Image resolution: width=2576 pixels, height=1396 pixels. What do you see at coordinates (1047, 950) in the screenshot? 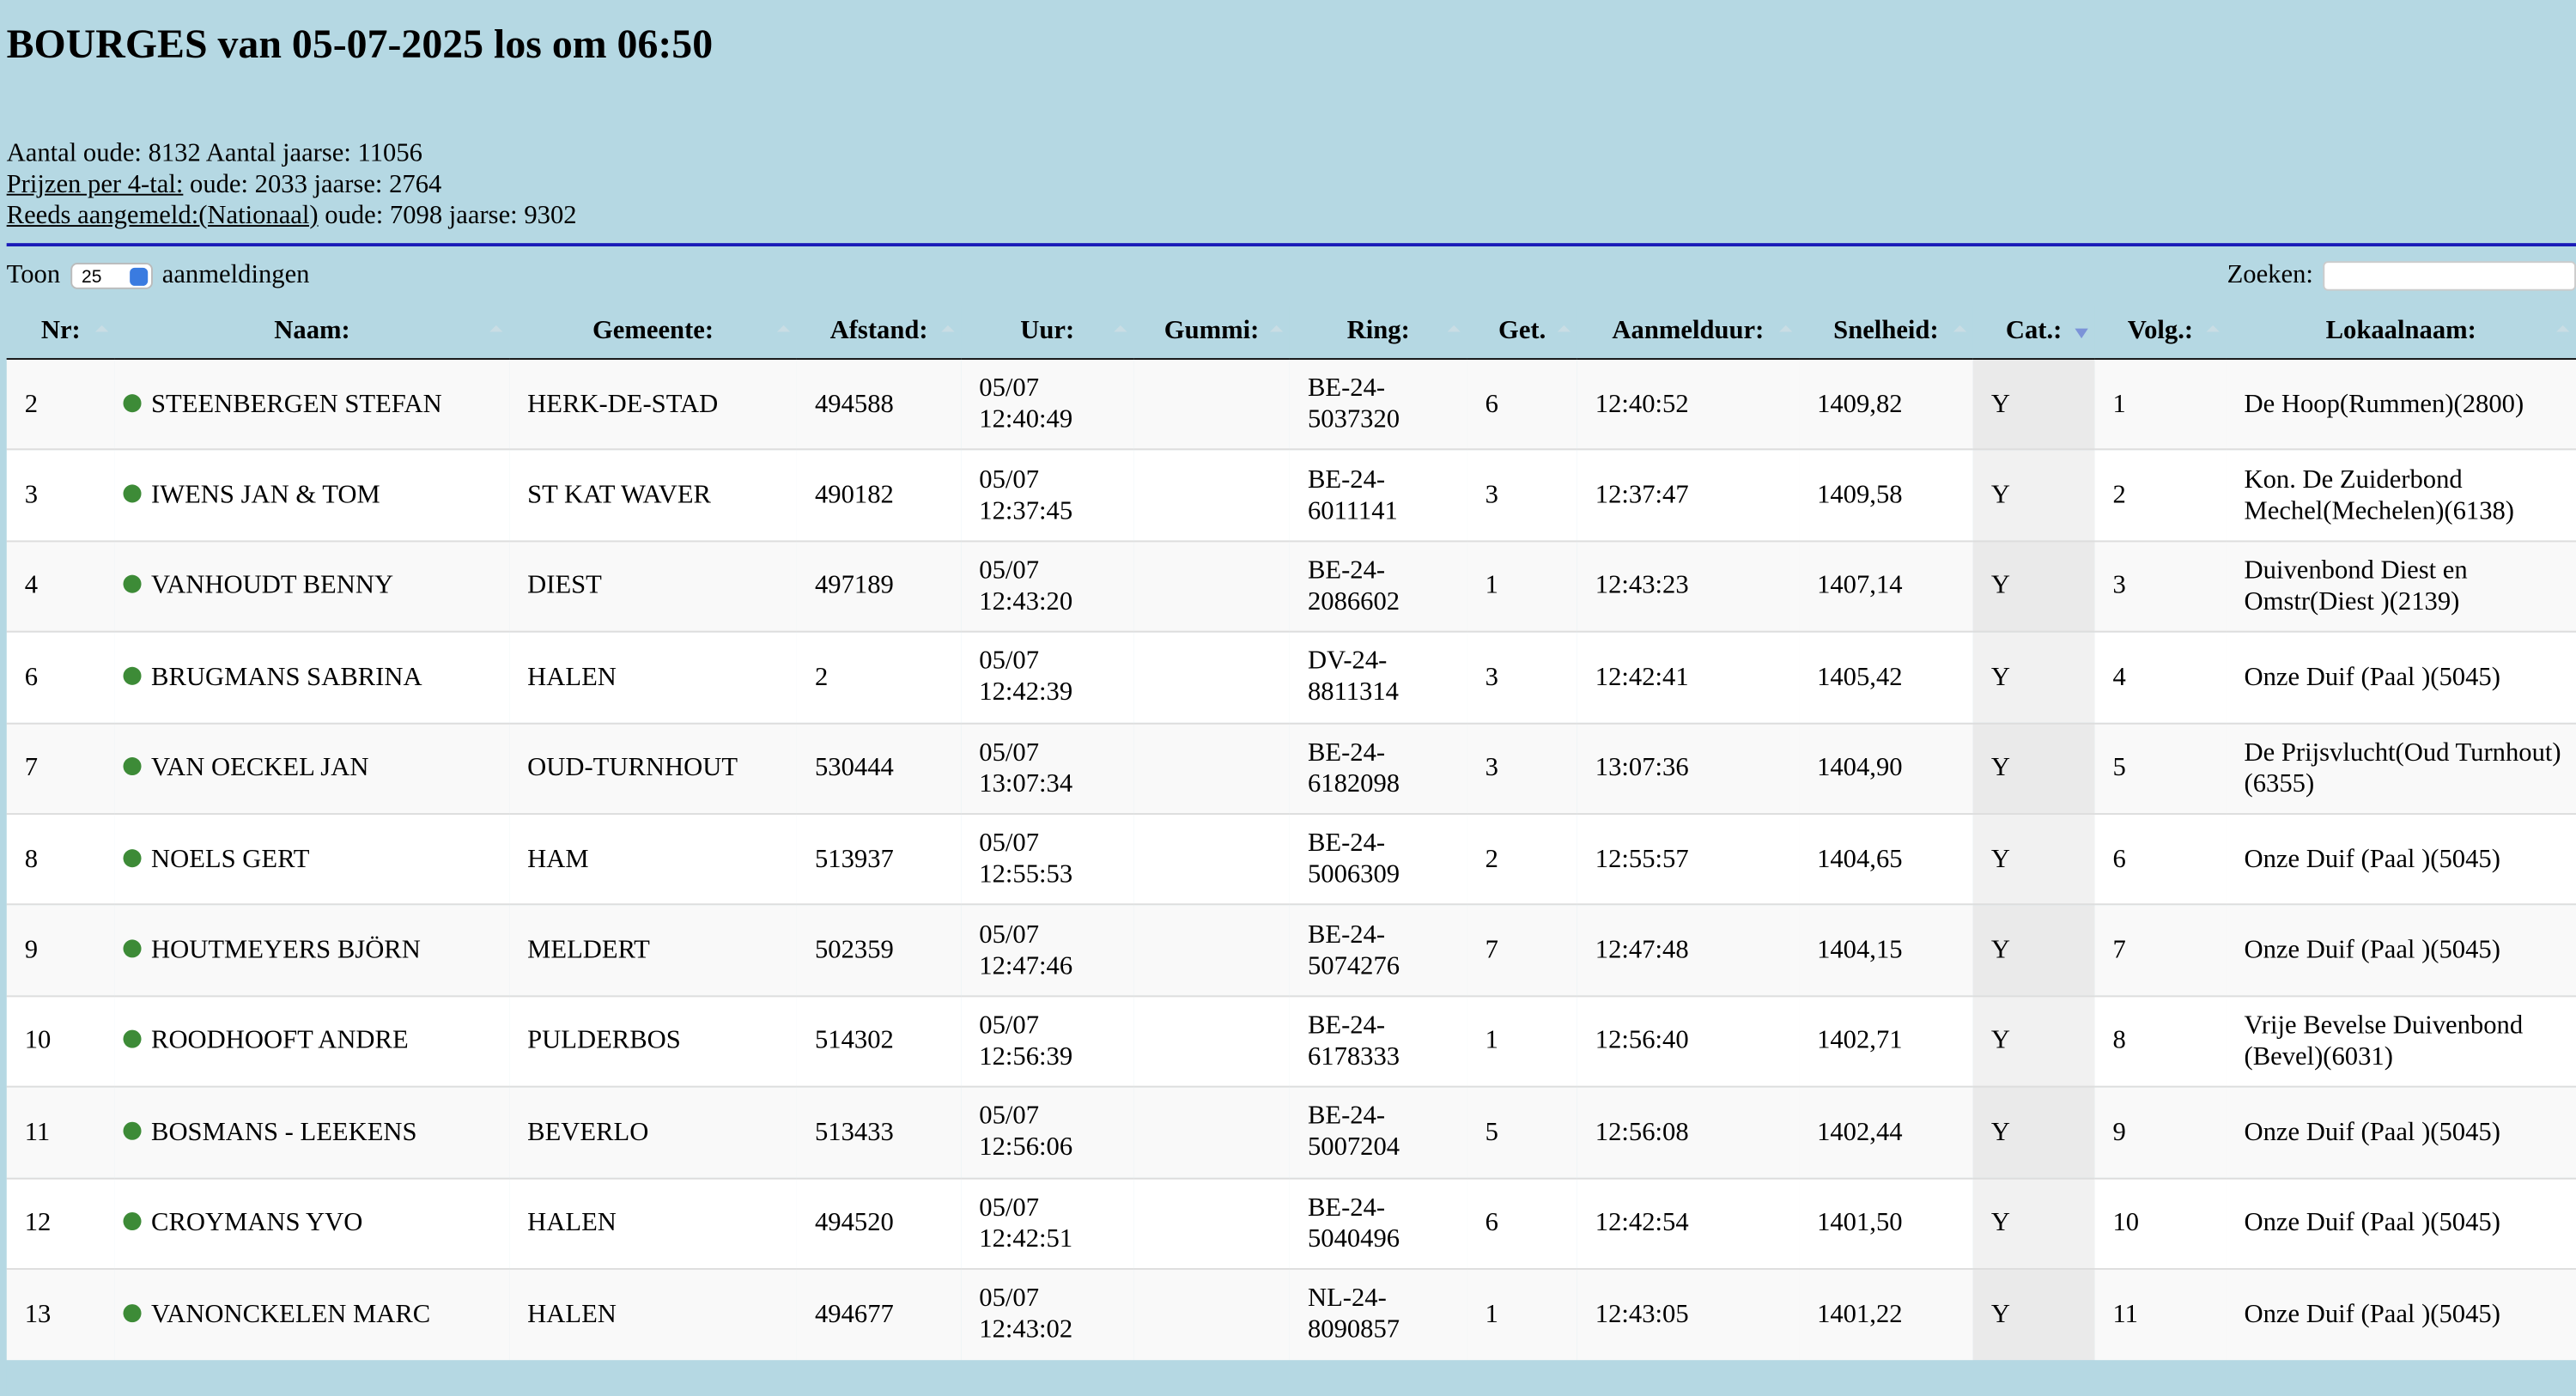
I see `table-cell: 05/07 12:47:46` at bounding box center [1047, 950].